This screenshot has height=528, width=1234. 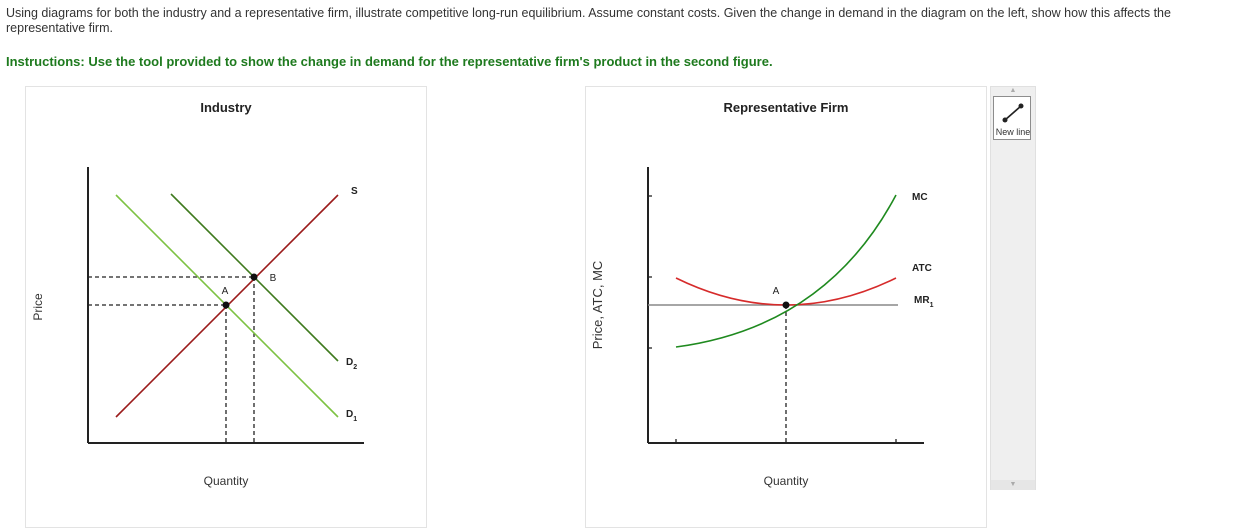 What do you see at coordinates (351, 416) in the screenshot?
I see `demand-d1-label: D1` at bounding box center [351, 416].